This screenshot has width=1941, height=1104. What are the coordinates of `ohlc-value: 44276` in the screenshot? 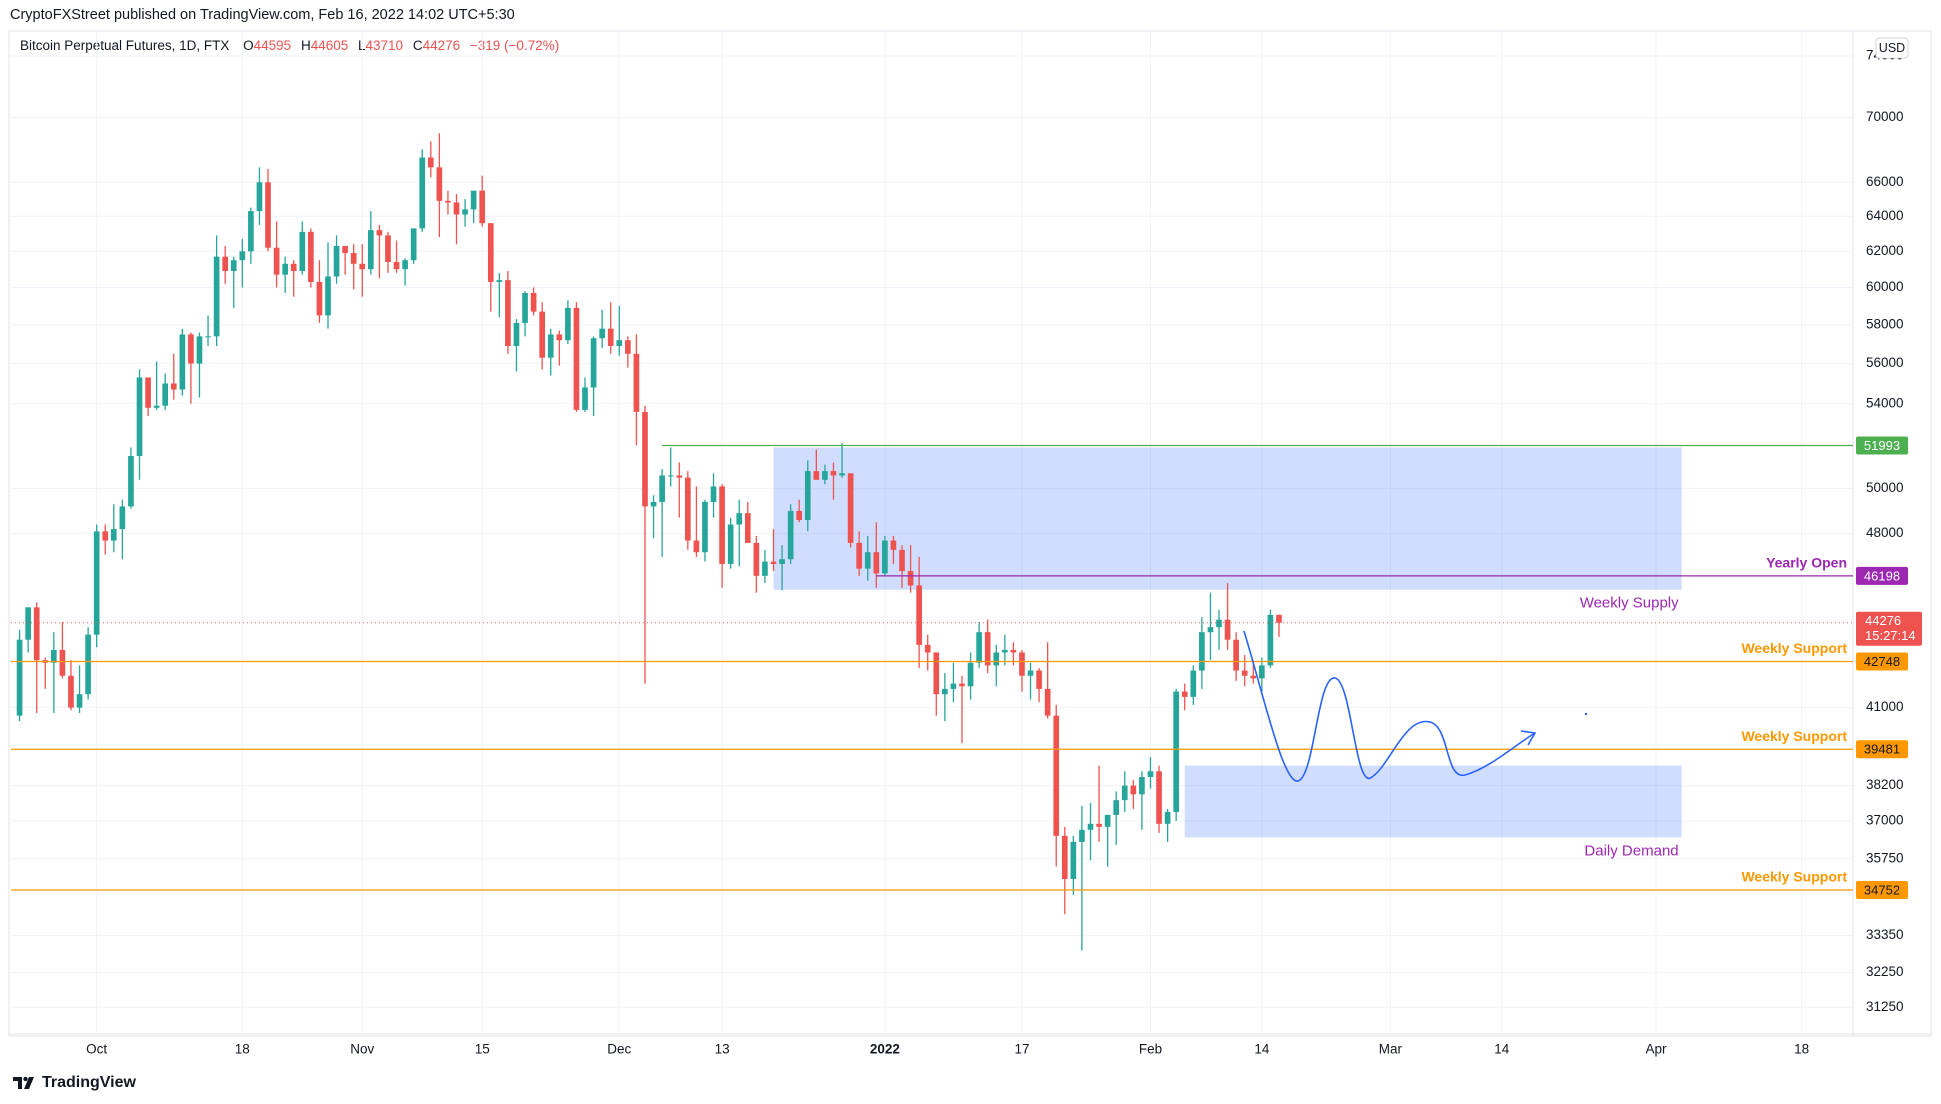 It's located at (441, 45).